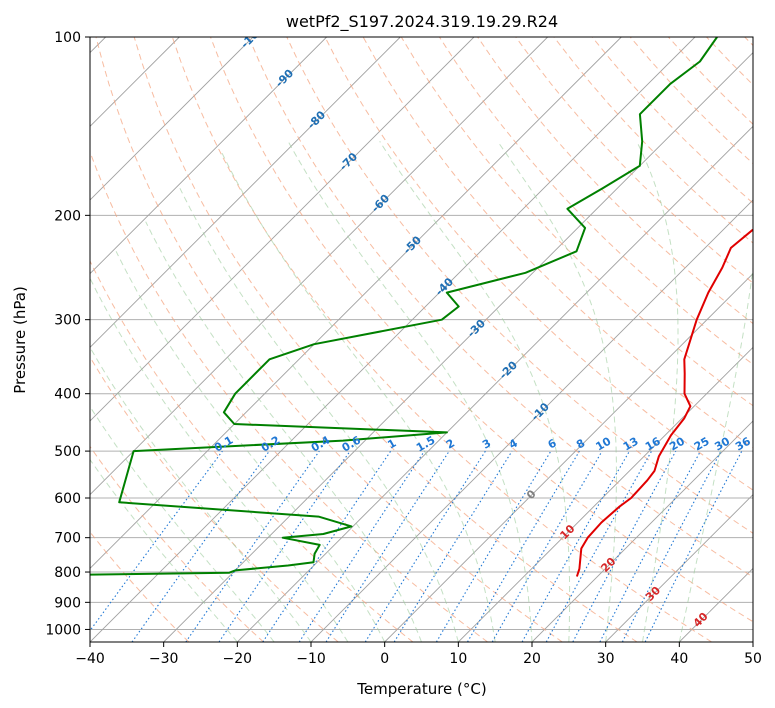  What do you see at coordinates (20, 340) in the screenshot?
I see `y-axis-title: Pressure (hPa)` at bounding box center [20, 340].